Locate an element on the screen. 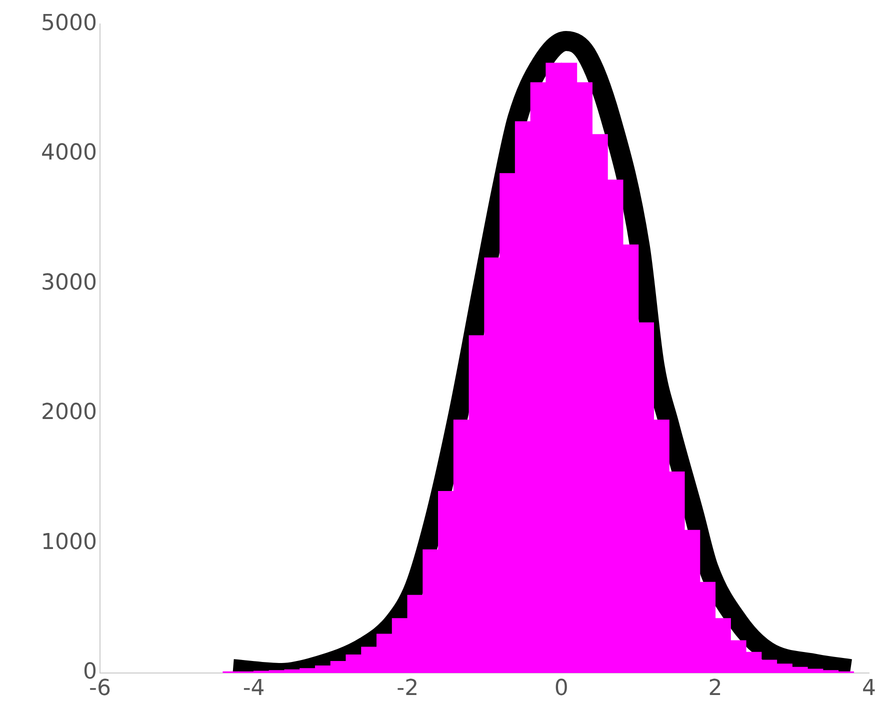 This screenshot has height=715, width=887. y-tick-label: 1000 is located at coordinates (69, 542).